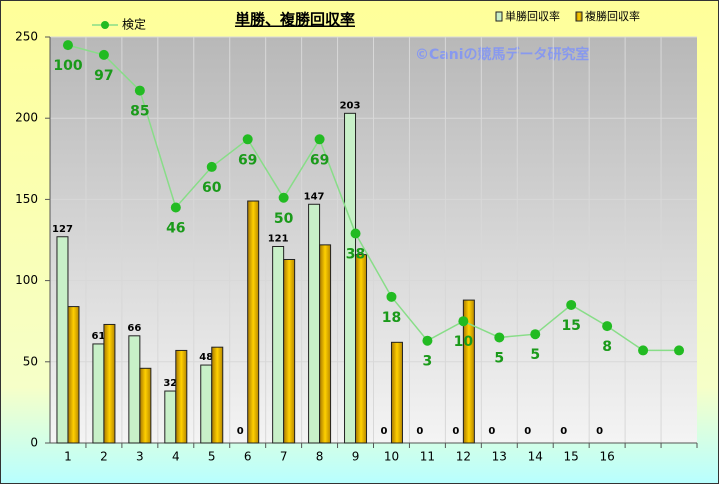 Image resolution: width=719 pixels, height=484 pixels. What do you see at coordinates (391, 318) in the screenshot?
I see `point-label: 18` at bounding box center [391, 318].